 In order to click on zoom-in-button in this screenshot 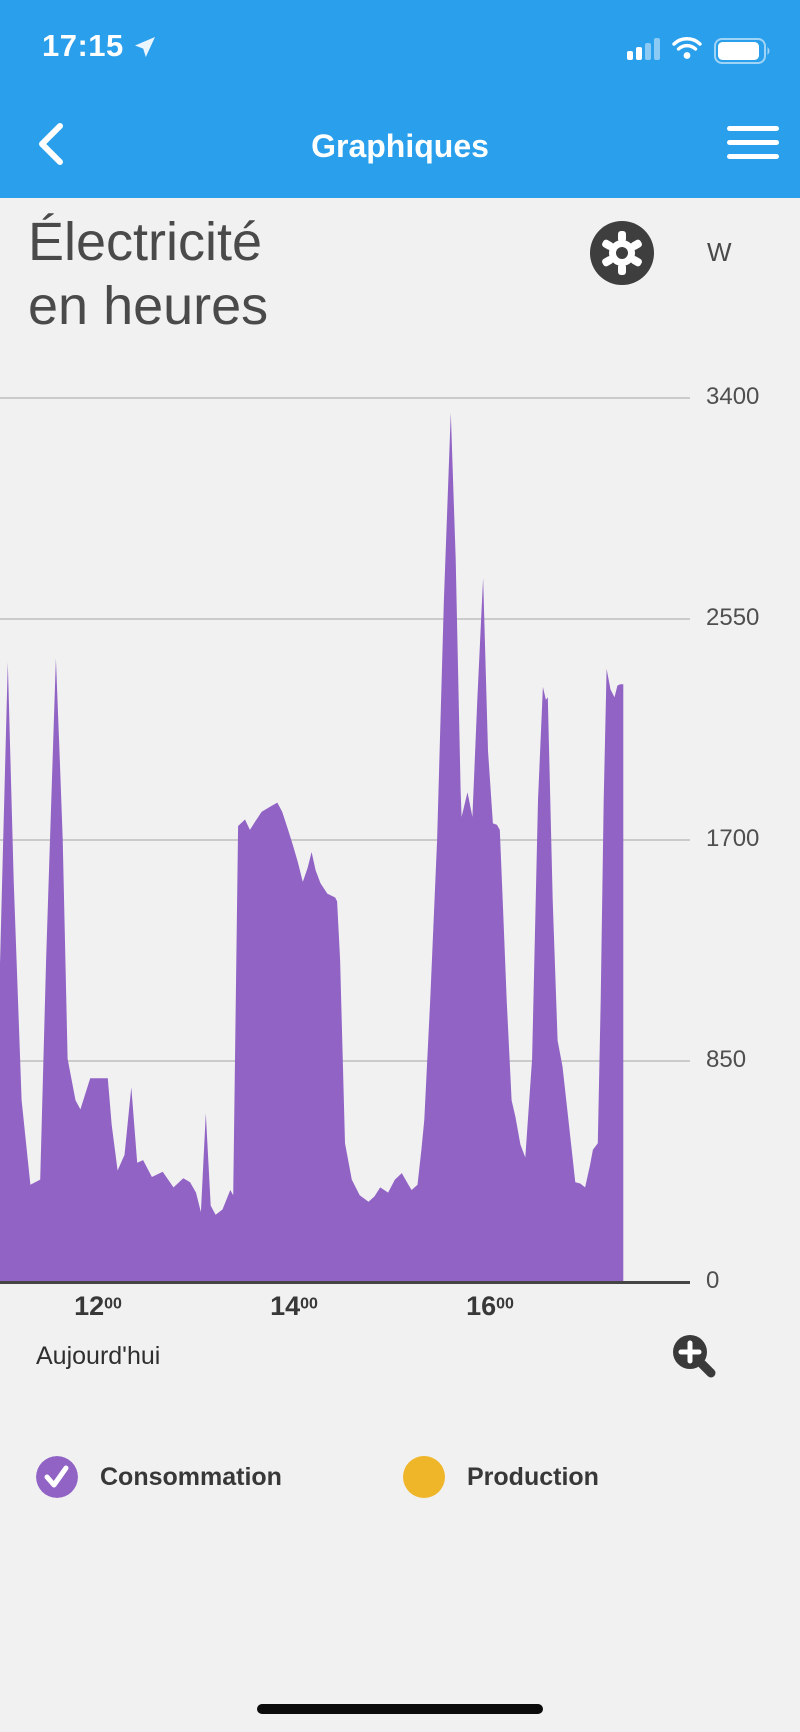, I will do `click(694, 1356)`.